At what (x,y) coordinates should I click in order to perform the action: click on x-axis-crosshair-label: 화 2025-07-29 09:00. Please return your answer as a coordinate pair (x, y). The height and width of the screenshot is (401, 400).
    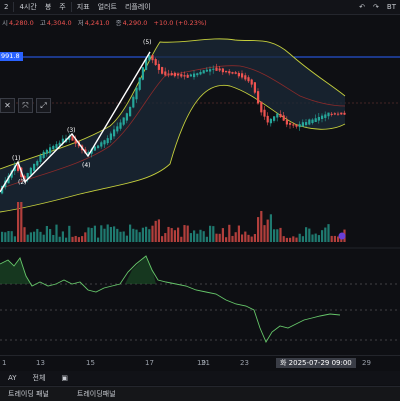
    Looking at the image, I should click on (316, 363).